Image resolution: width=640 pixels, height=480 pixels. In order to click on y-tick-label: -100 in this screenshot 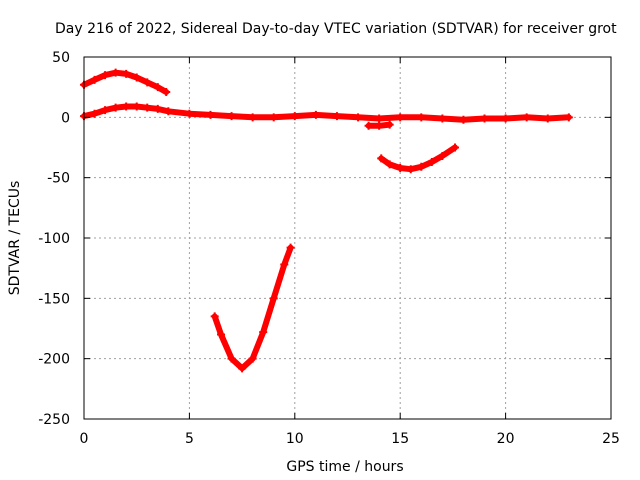, I will do `click(54, 239)`.